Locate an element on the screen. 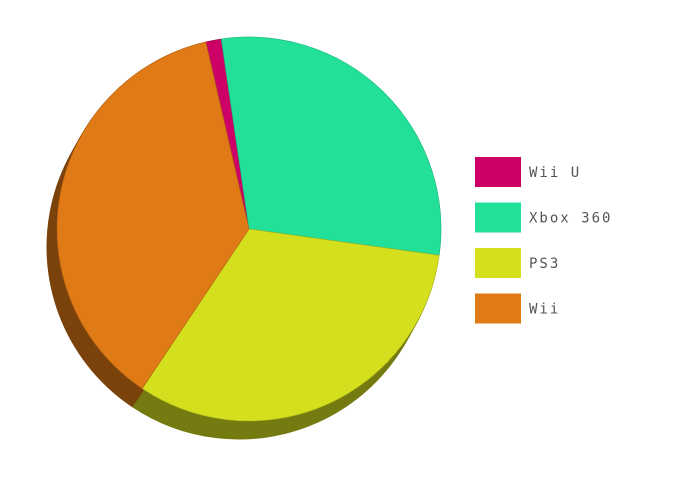 This screenshot has width=690, height=484. legend-item-wii: Wii is located at coordinates (517, 308).